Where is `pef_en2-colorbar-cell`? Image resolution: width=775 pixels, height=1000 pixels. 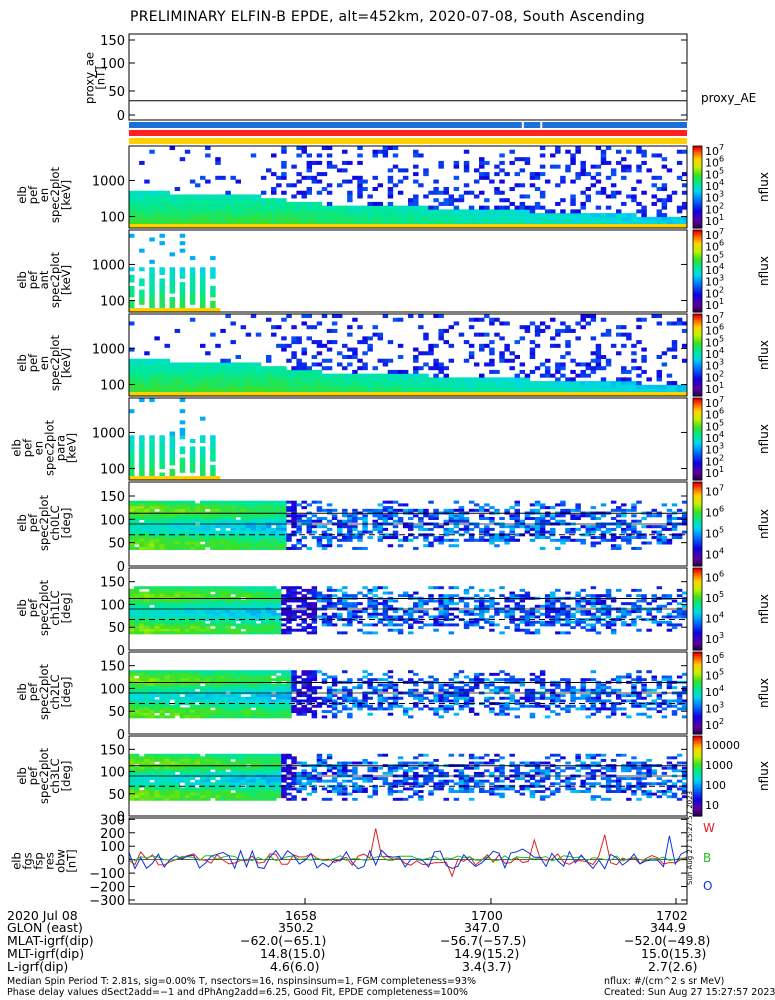 pef_en2-colorbar-cell is located at coordinates (697, 348).